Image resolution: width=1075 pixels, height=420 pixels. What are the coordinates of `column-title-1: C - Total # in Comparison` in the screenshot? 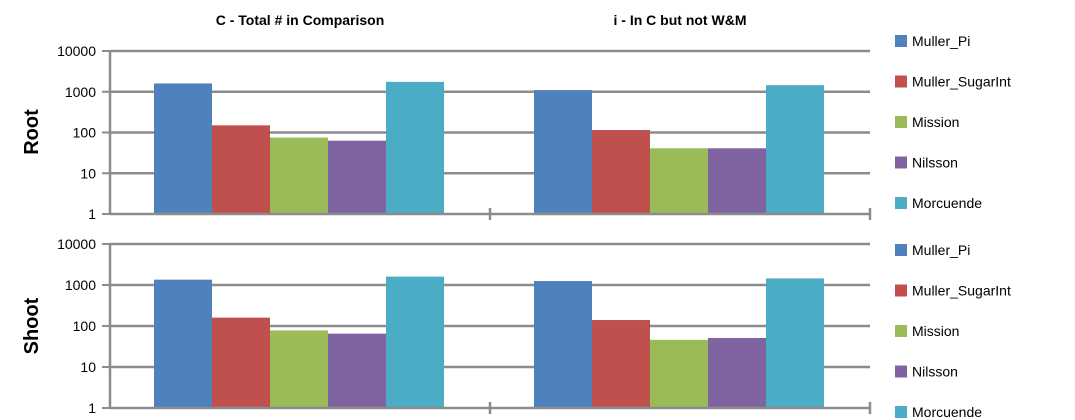 It's located at (300, 20).